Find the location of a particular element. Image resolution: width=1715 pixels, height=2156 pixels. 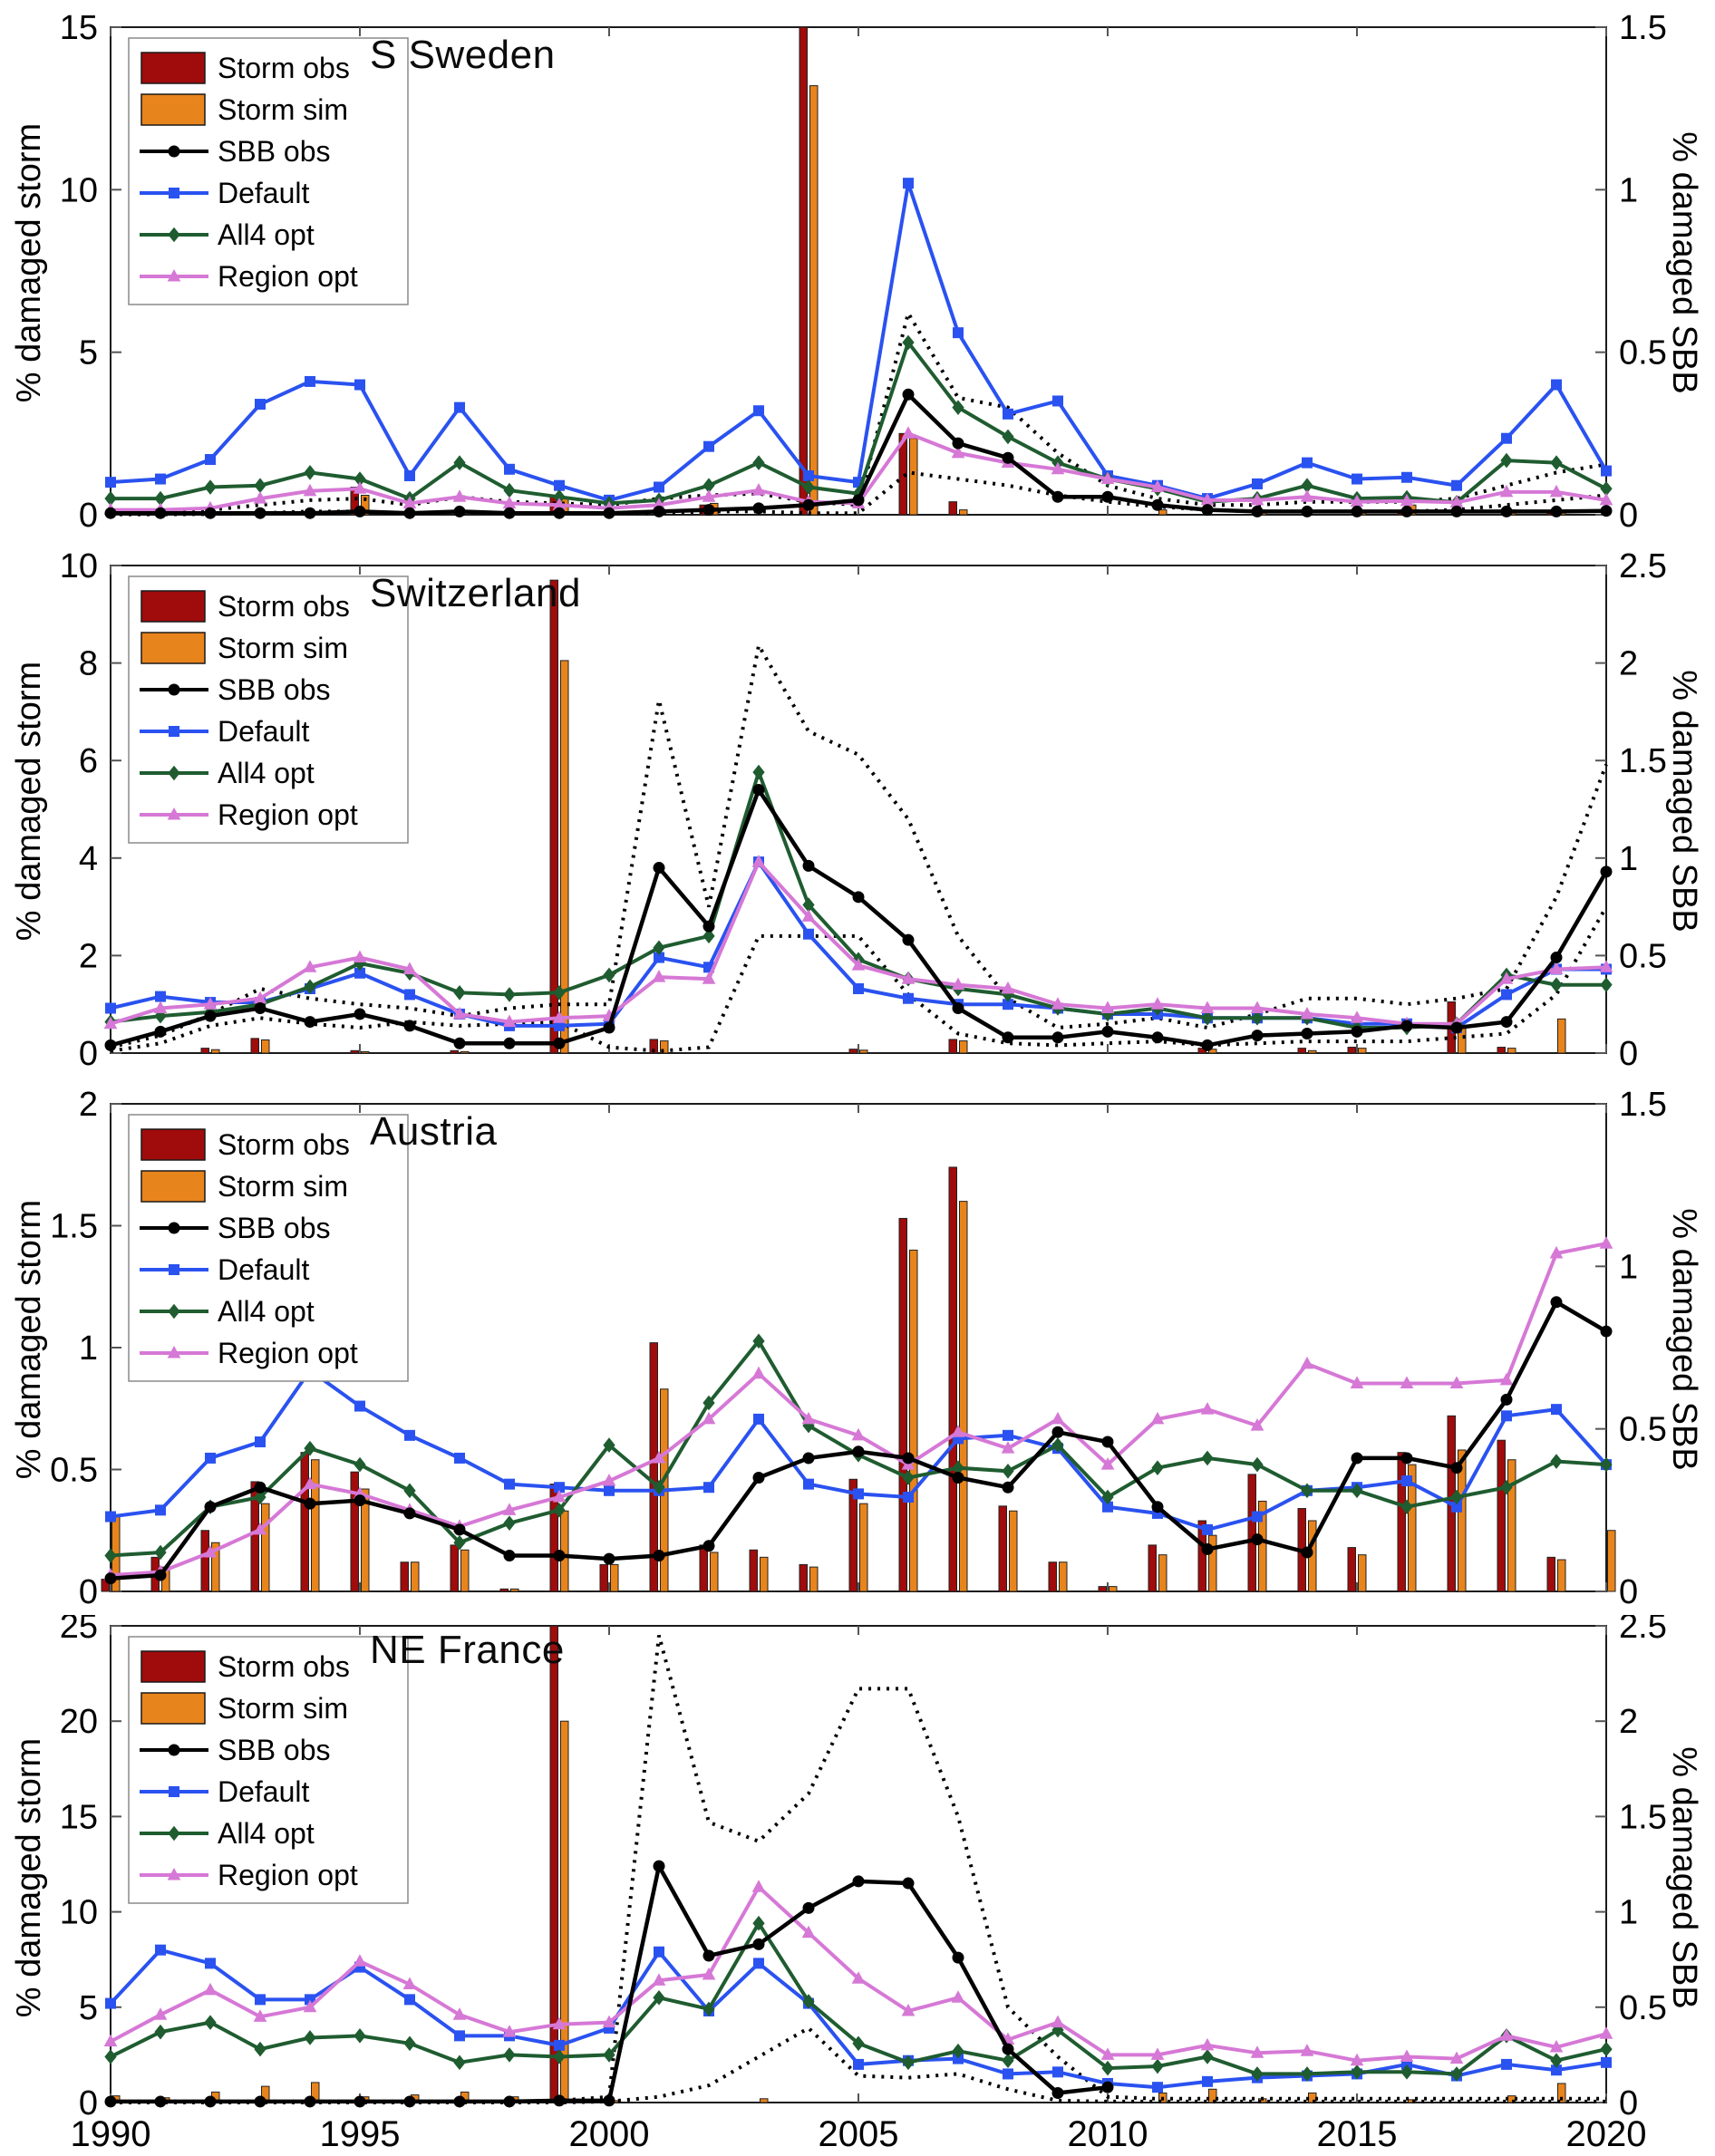

storm-obs-swatch is located at coordinates (173, 68).